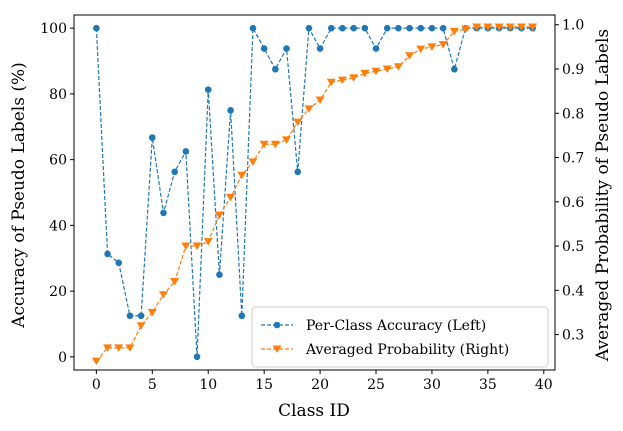 This screenshot has height=431, width=623. Describe the element at coordinates (277, 325) in the screenshot. I see `legend-marker-accuracy` at that location.